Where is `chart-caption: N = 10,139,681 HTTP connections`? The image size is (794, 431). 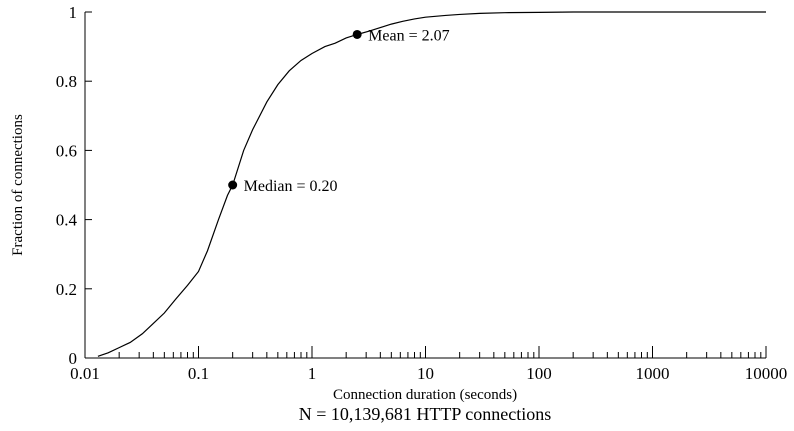
chart-caption: N = 10,139,681 HTTP connections is located at coordinates (425, 414).